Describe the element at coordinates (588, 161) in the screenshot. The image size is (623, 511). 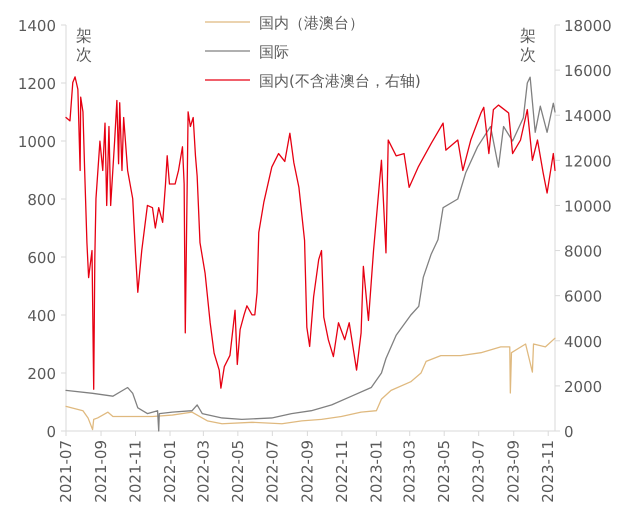
I see `y2-tick-label: 12000` at that location.